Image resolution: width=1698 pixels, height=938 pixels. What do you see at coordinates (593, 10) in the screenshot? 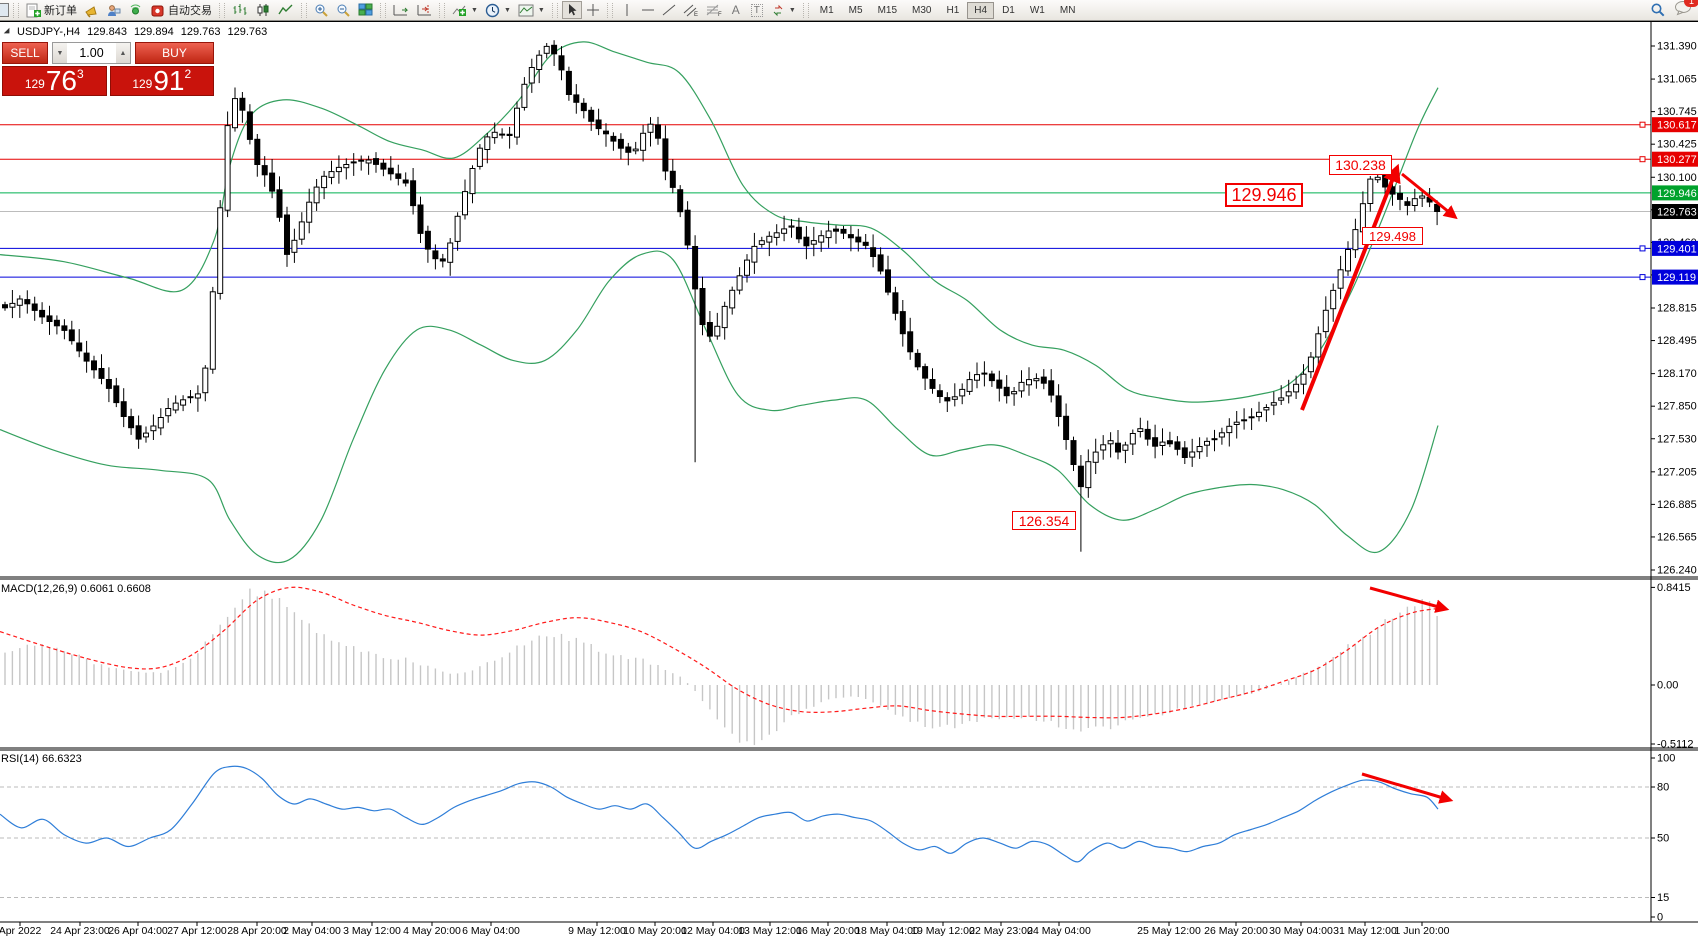
I see `crosshair-tool-button` at bounding box center [593, 10].